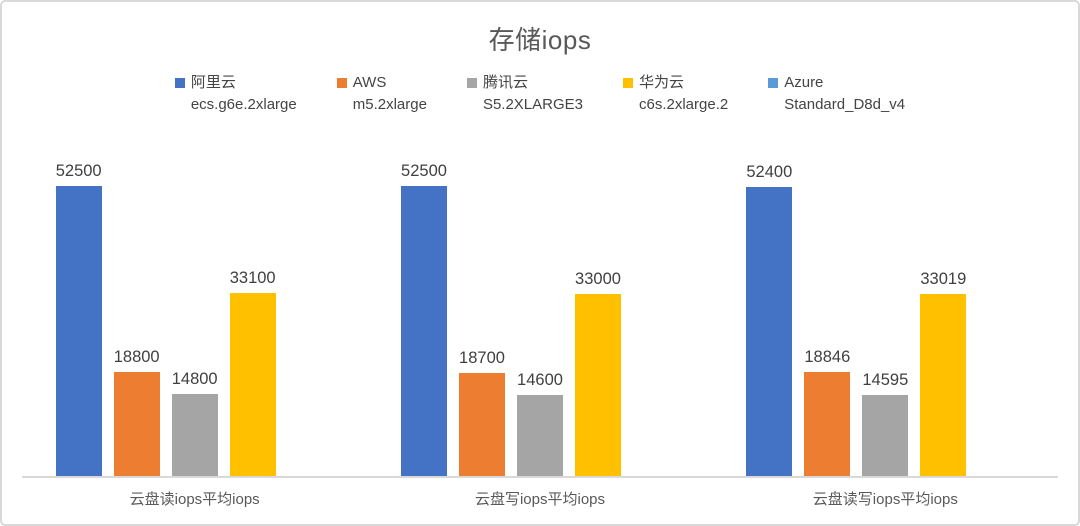  What do you see at coordinates (136, 412) in the screenshot?
I see `bar-aws: 18800` at bounding box center [136, 412].